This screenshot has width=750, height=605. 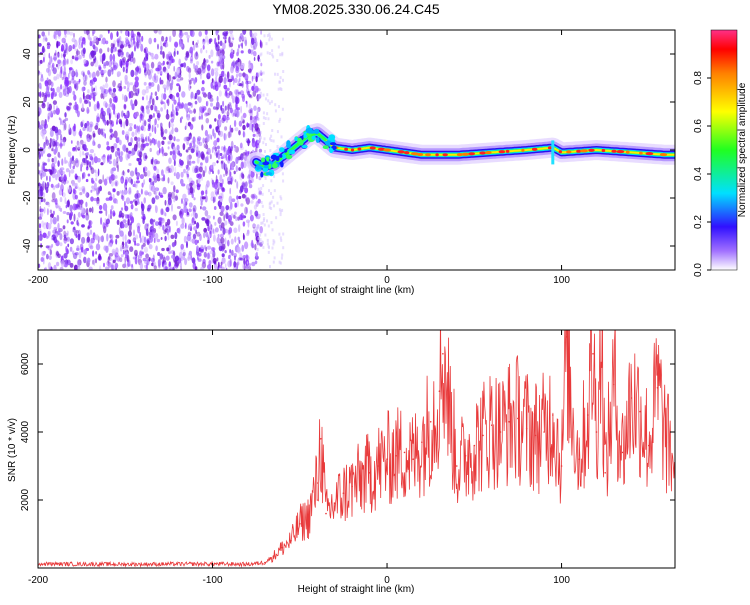 What do you see at coordinates (27, 197) in the screenshot?
I see `spectrogram-ytick-label: -20` at bounding box center [27, 197].